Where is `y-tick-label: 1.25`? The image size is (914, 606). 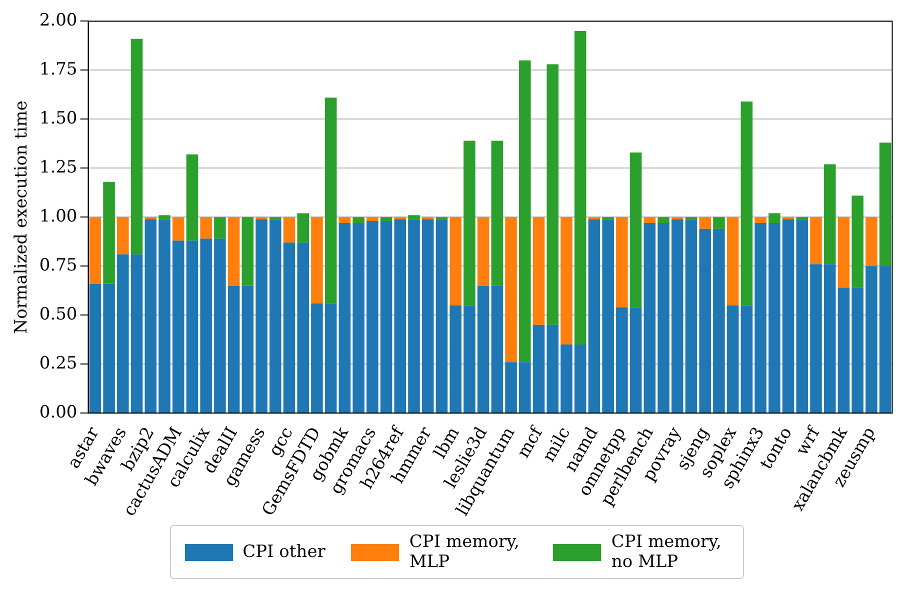
y-tick-label: 1.25 is located at coordinates (58, 168).